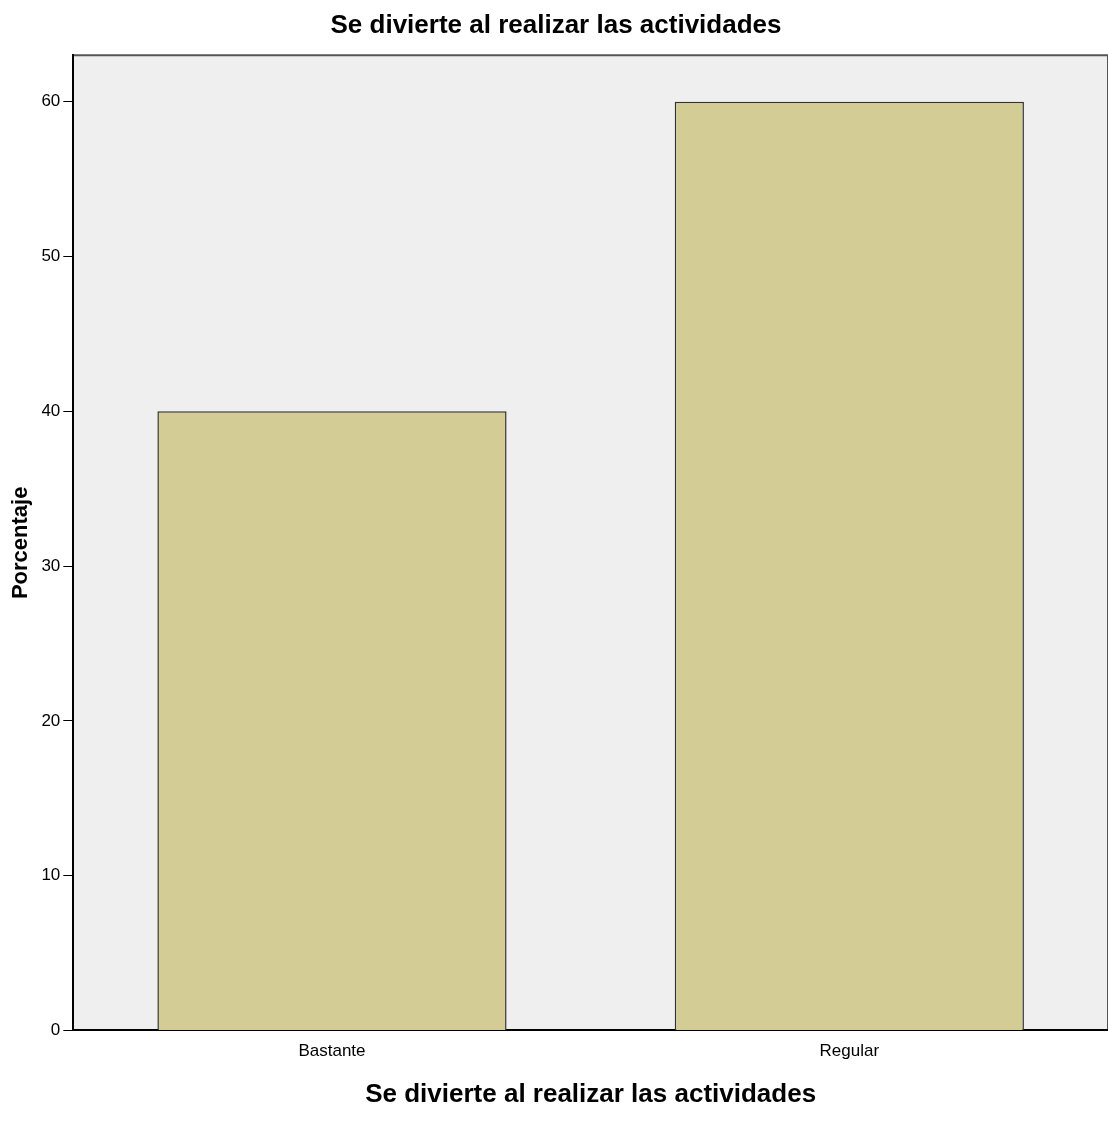 The height and width of the screenshot is (1124, 1108). Describe the element at coordinates (51, 101) in the screenshot. I see `y-tick-label: 60` at that location.